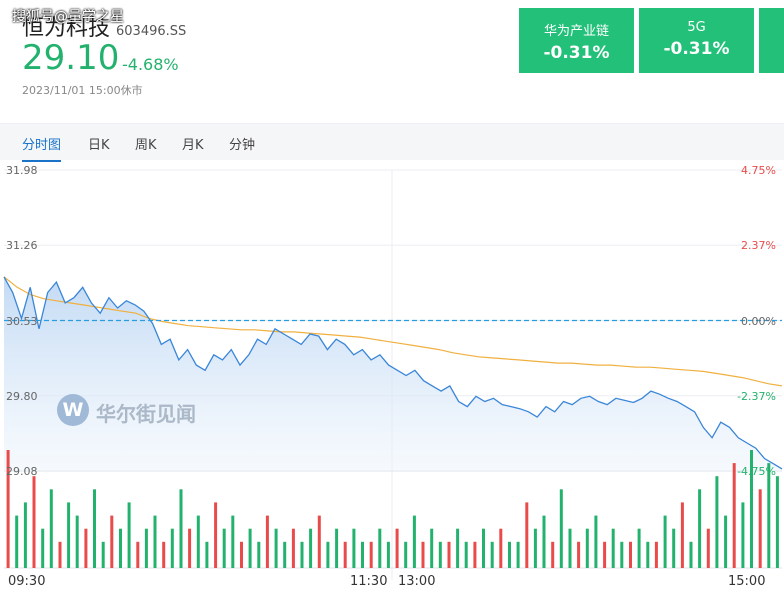 The width and height of the screenshot is (784, 598). I want to click on x-tick: 09:30, so click(27, 581).